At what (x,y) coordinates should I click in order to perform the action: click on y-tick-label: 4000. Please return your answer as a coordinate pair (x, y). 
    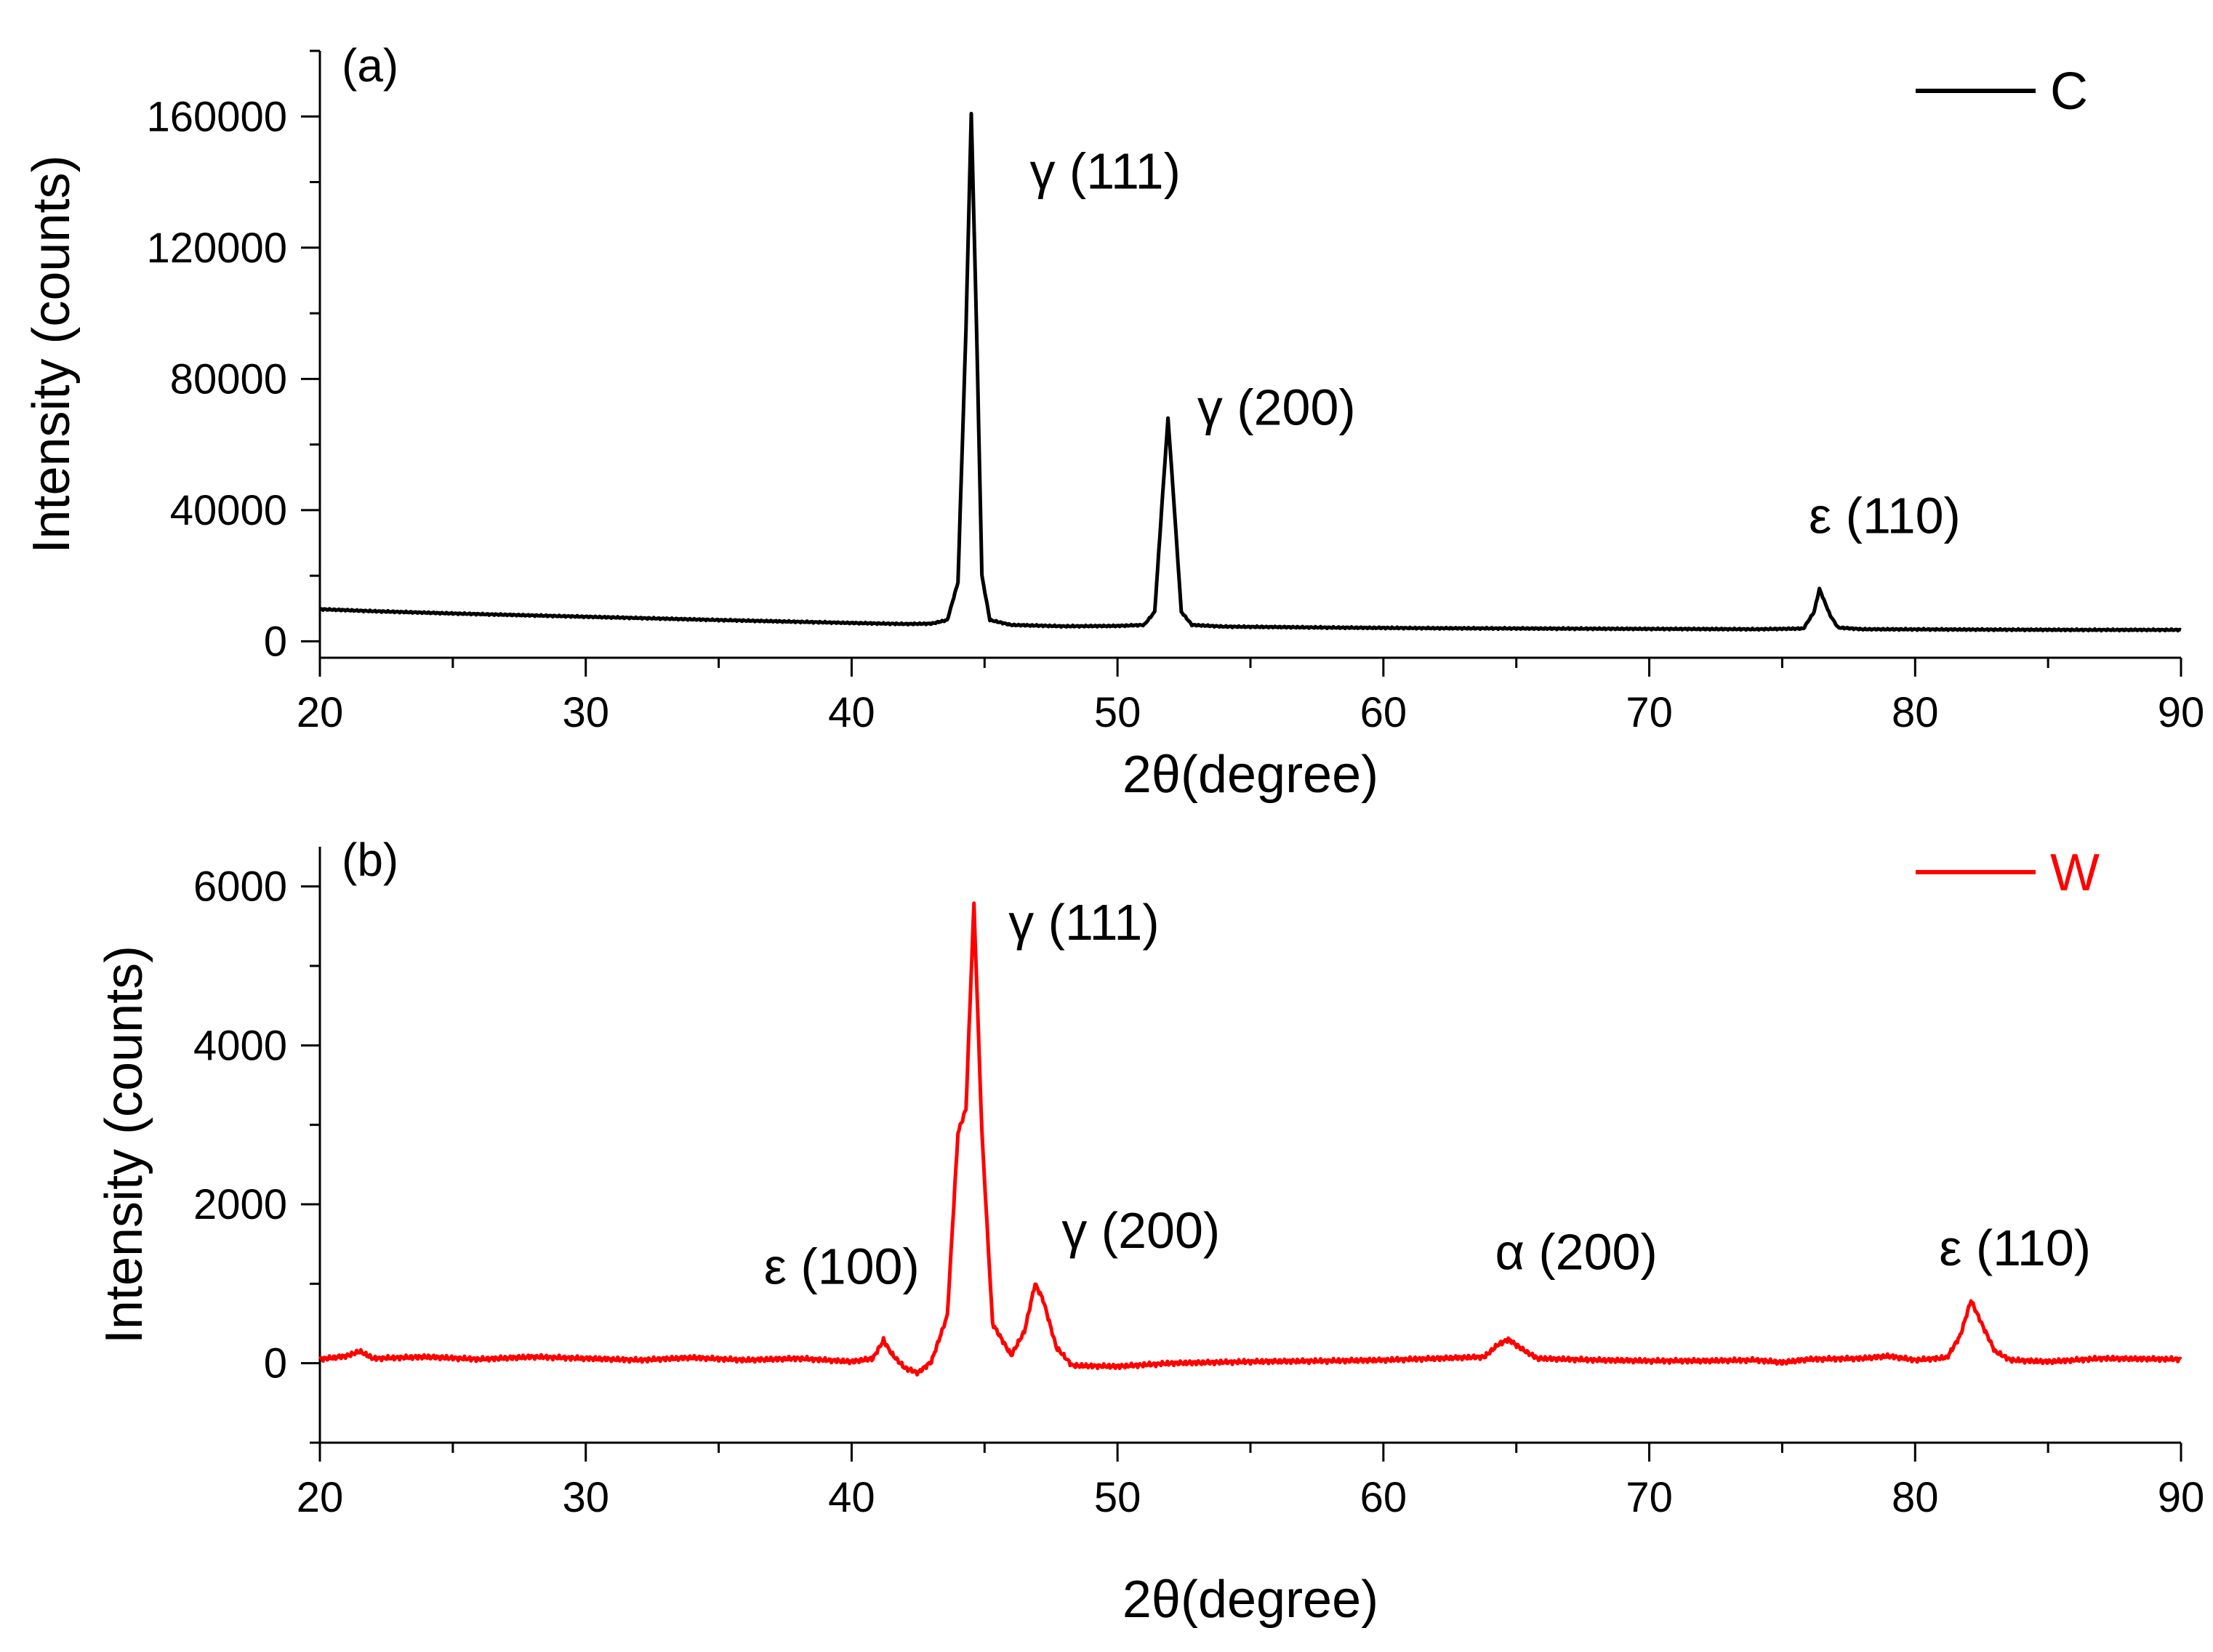
    Looking at the image, I should click on (240, 1045).